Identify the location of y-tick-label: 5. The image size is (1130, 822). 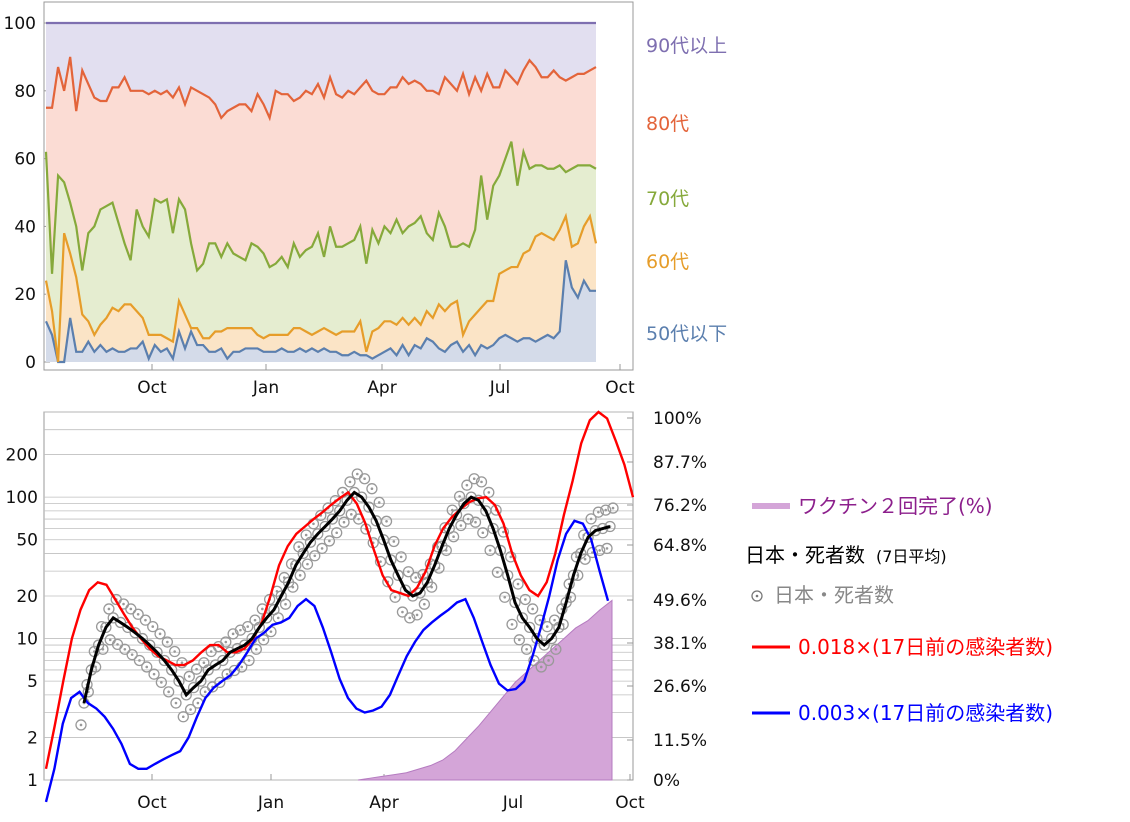
(32, 682).